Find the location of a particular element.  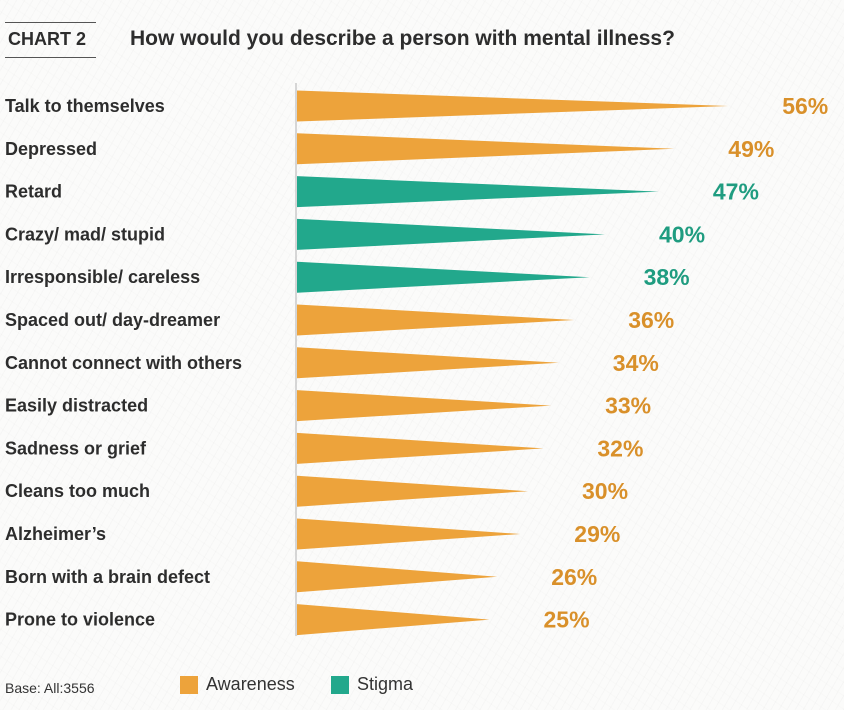

value-label: 36% is located at coordinates (651, 320).